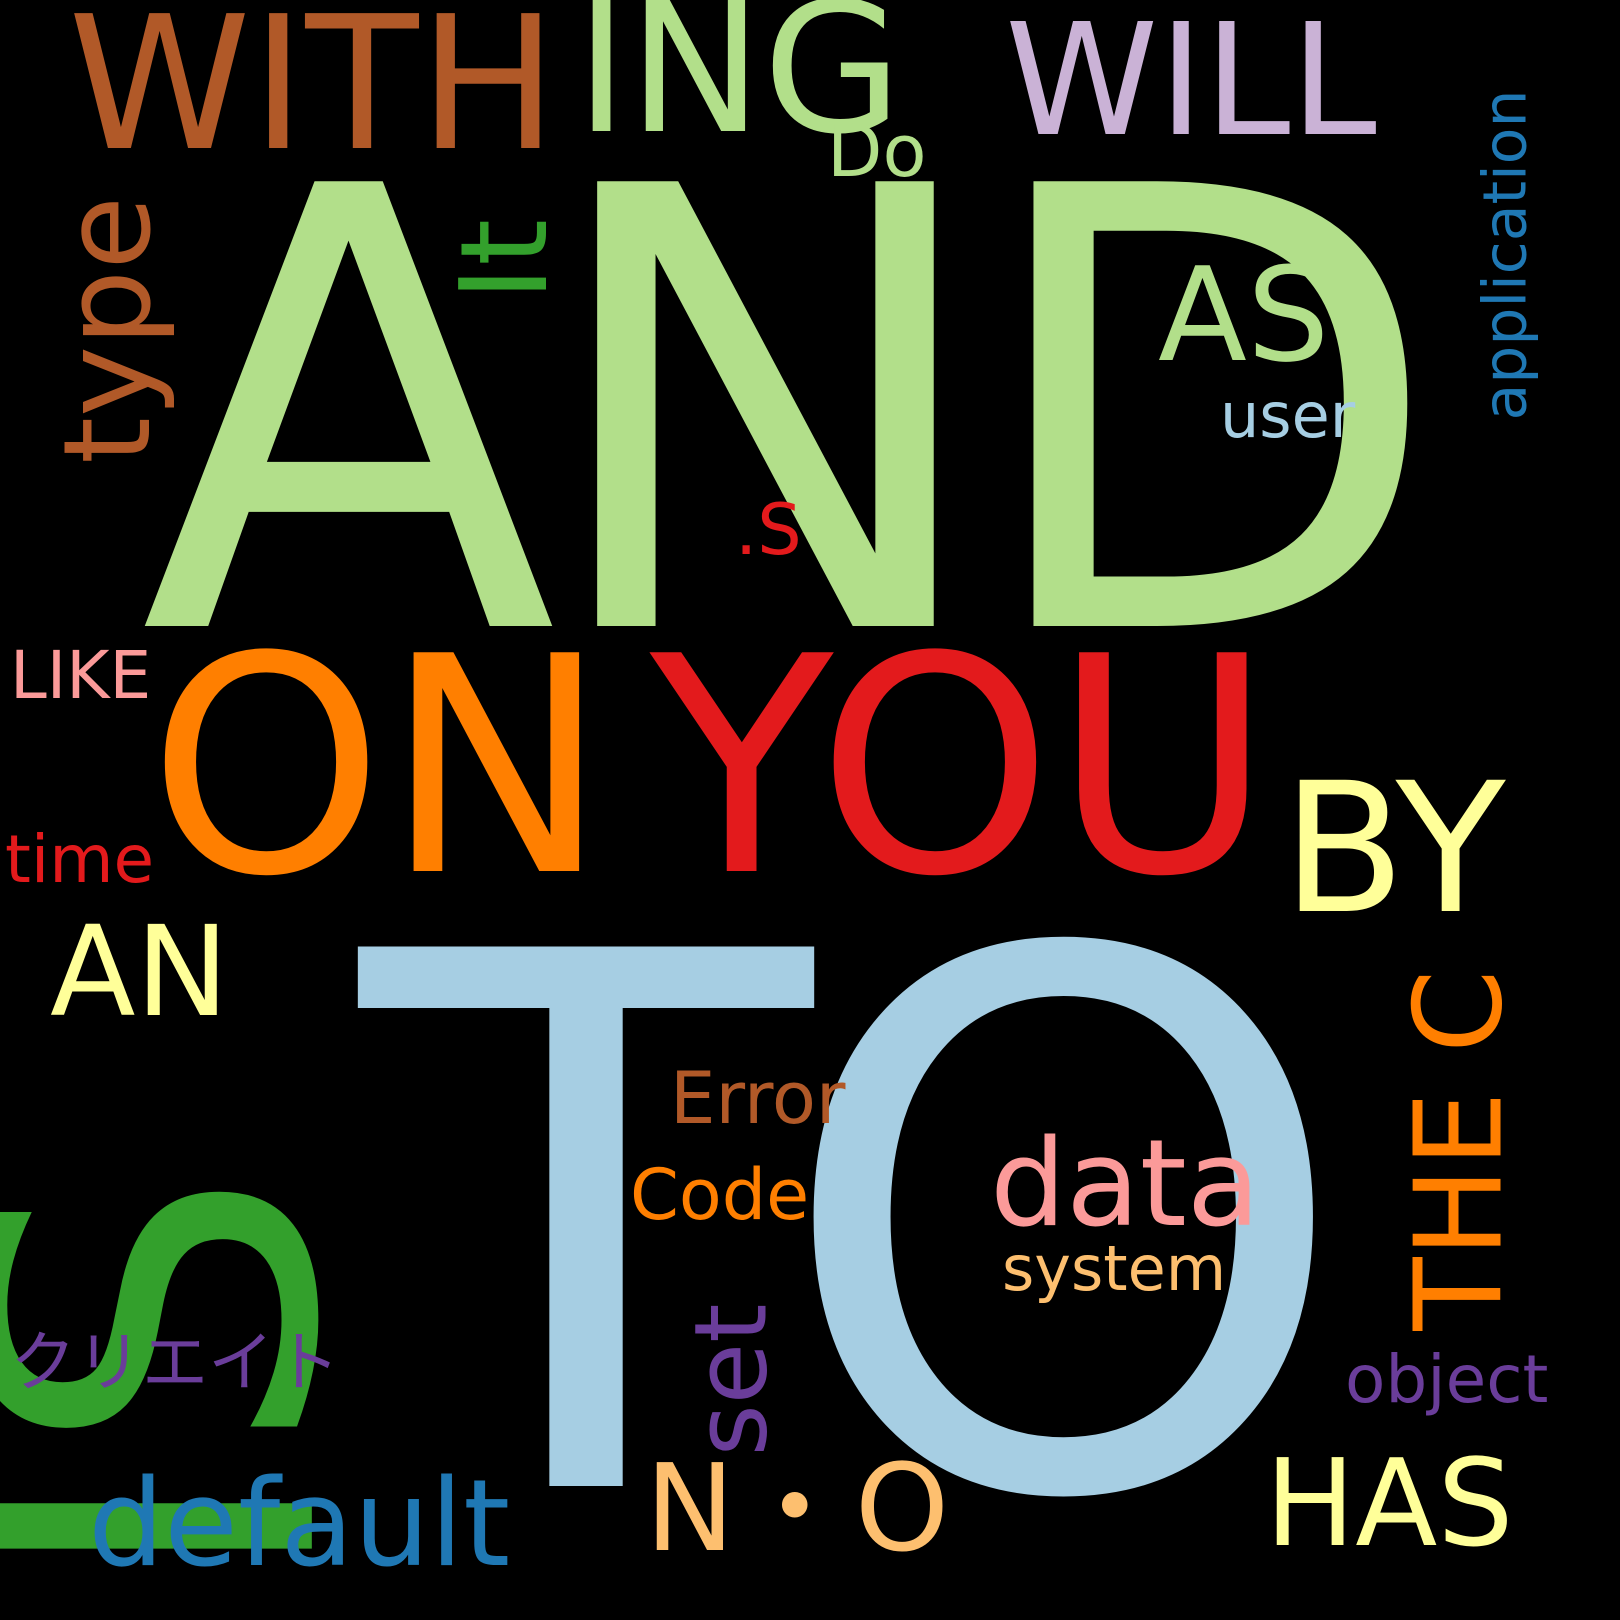  What do you see at coordinates (1460, 1150) in the screenshot?
I see `word-the-c: THE C` at bounding box center [1460, 1150].